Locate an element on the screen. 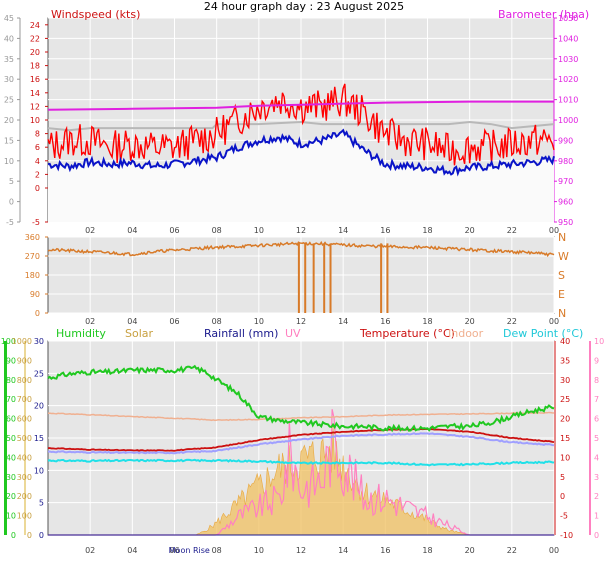  outer-left-tick-label: 30 is located at coordinates (9, 79).